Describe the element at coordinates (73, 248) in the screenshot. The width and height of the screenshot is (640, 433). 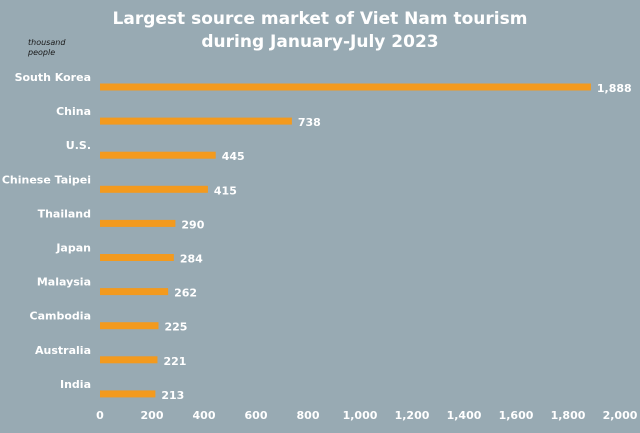
I see `category-label: Japan` at that location.